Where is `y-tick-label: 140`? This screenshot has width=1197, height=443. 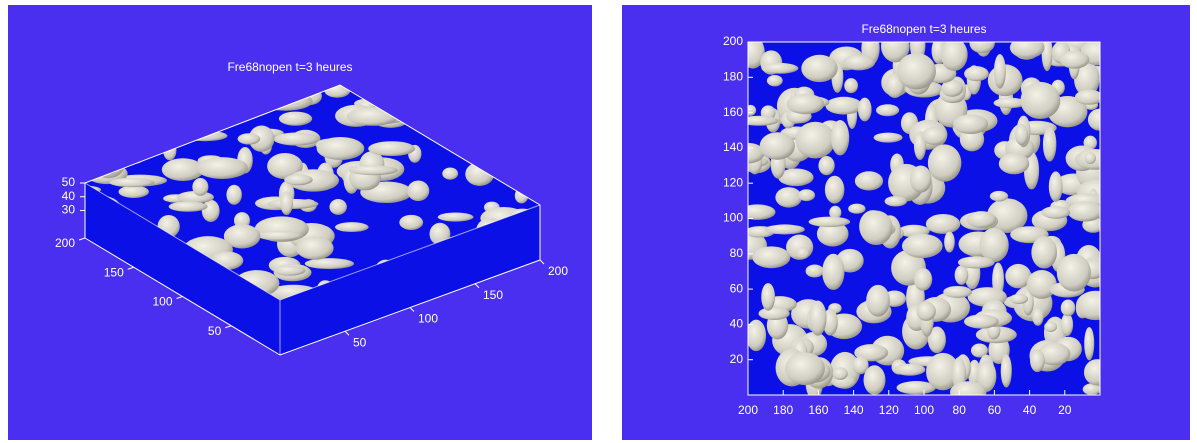 y-tick-label: 140 is located at coordinates (733, 147).